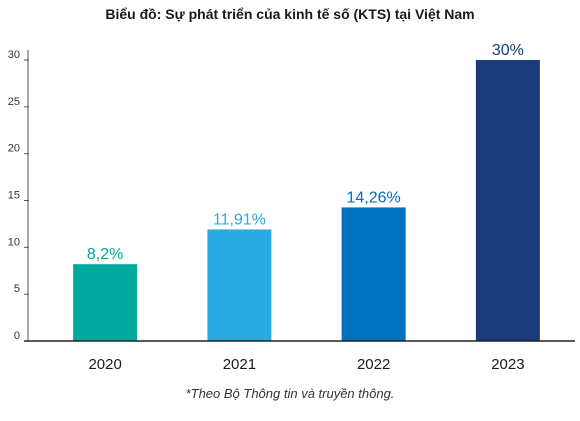 The height and width of the screenshot is (421, 580). Describe the element at coordinates (373, 197) in the screenshot. I see `data-label-2022: 14,26%` at that location.